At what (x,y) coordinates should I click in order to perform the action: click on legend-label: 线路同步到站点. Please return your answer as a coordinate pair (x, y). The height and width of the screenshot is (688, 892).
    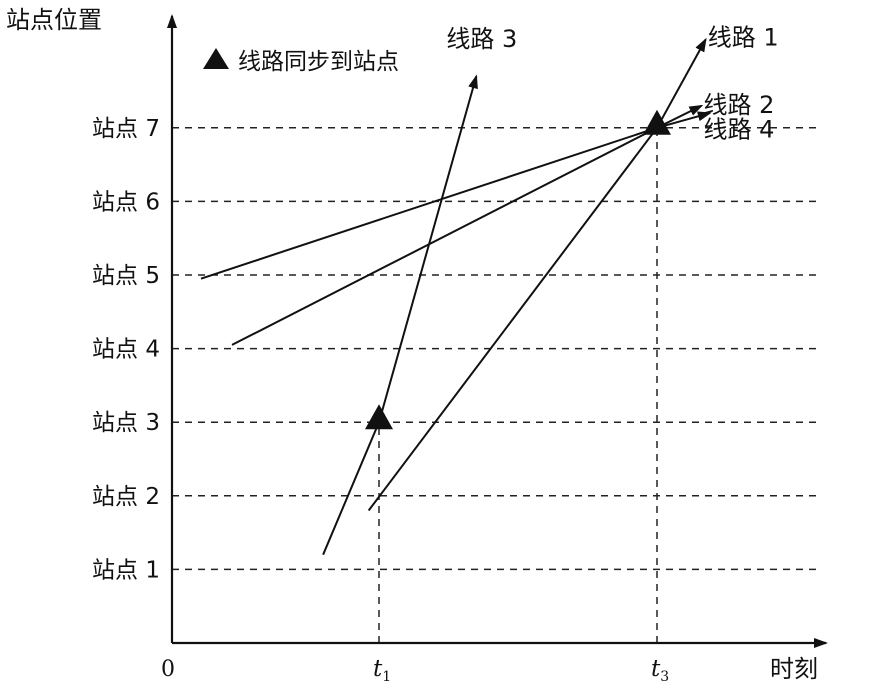
    Looking at the image, I should click on (318, 62).